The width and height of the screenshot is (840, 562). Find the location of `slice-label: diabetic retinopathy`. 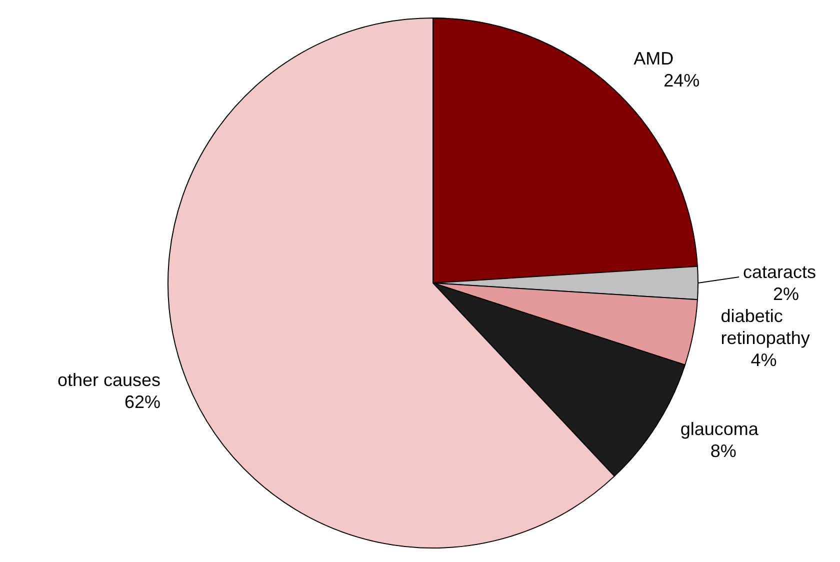

slice-label: diabetic retinopathy is located at coordinates (765, 327).